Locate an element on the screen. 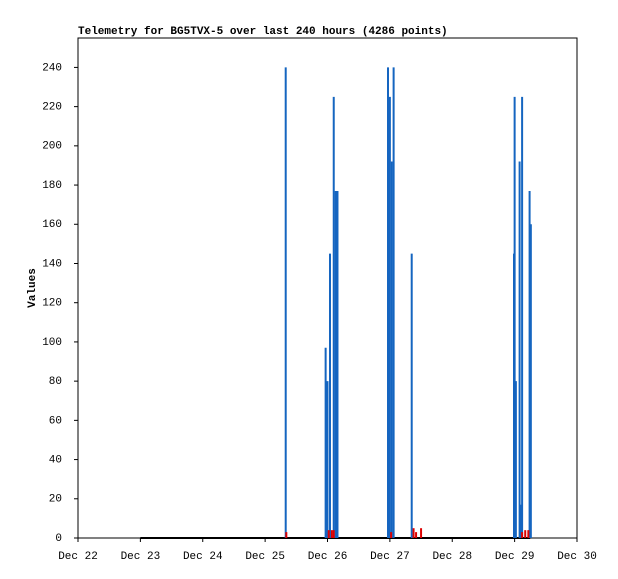  y-tick-label: 220 is located at coordinates (52, 108).